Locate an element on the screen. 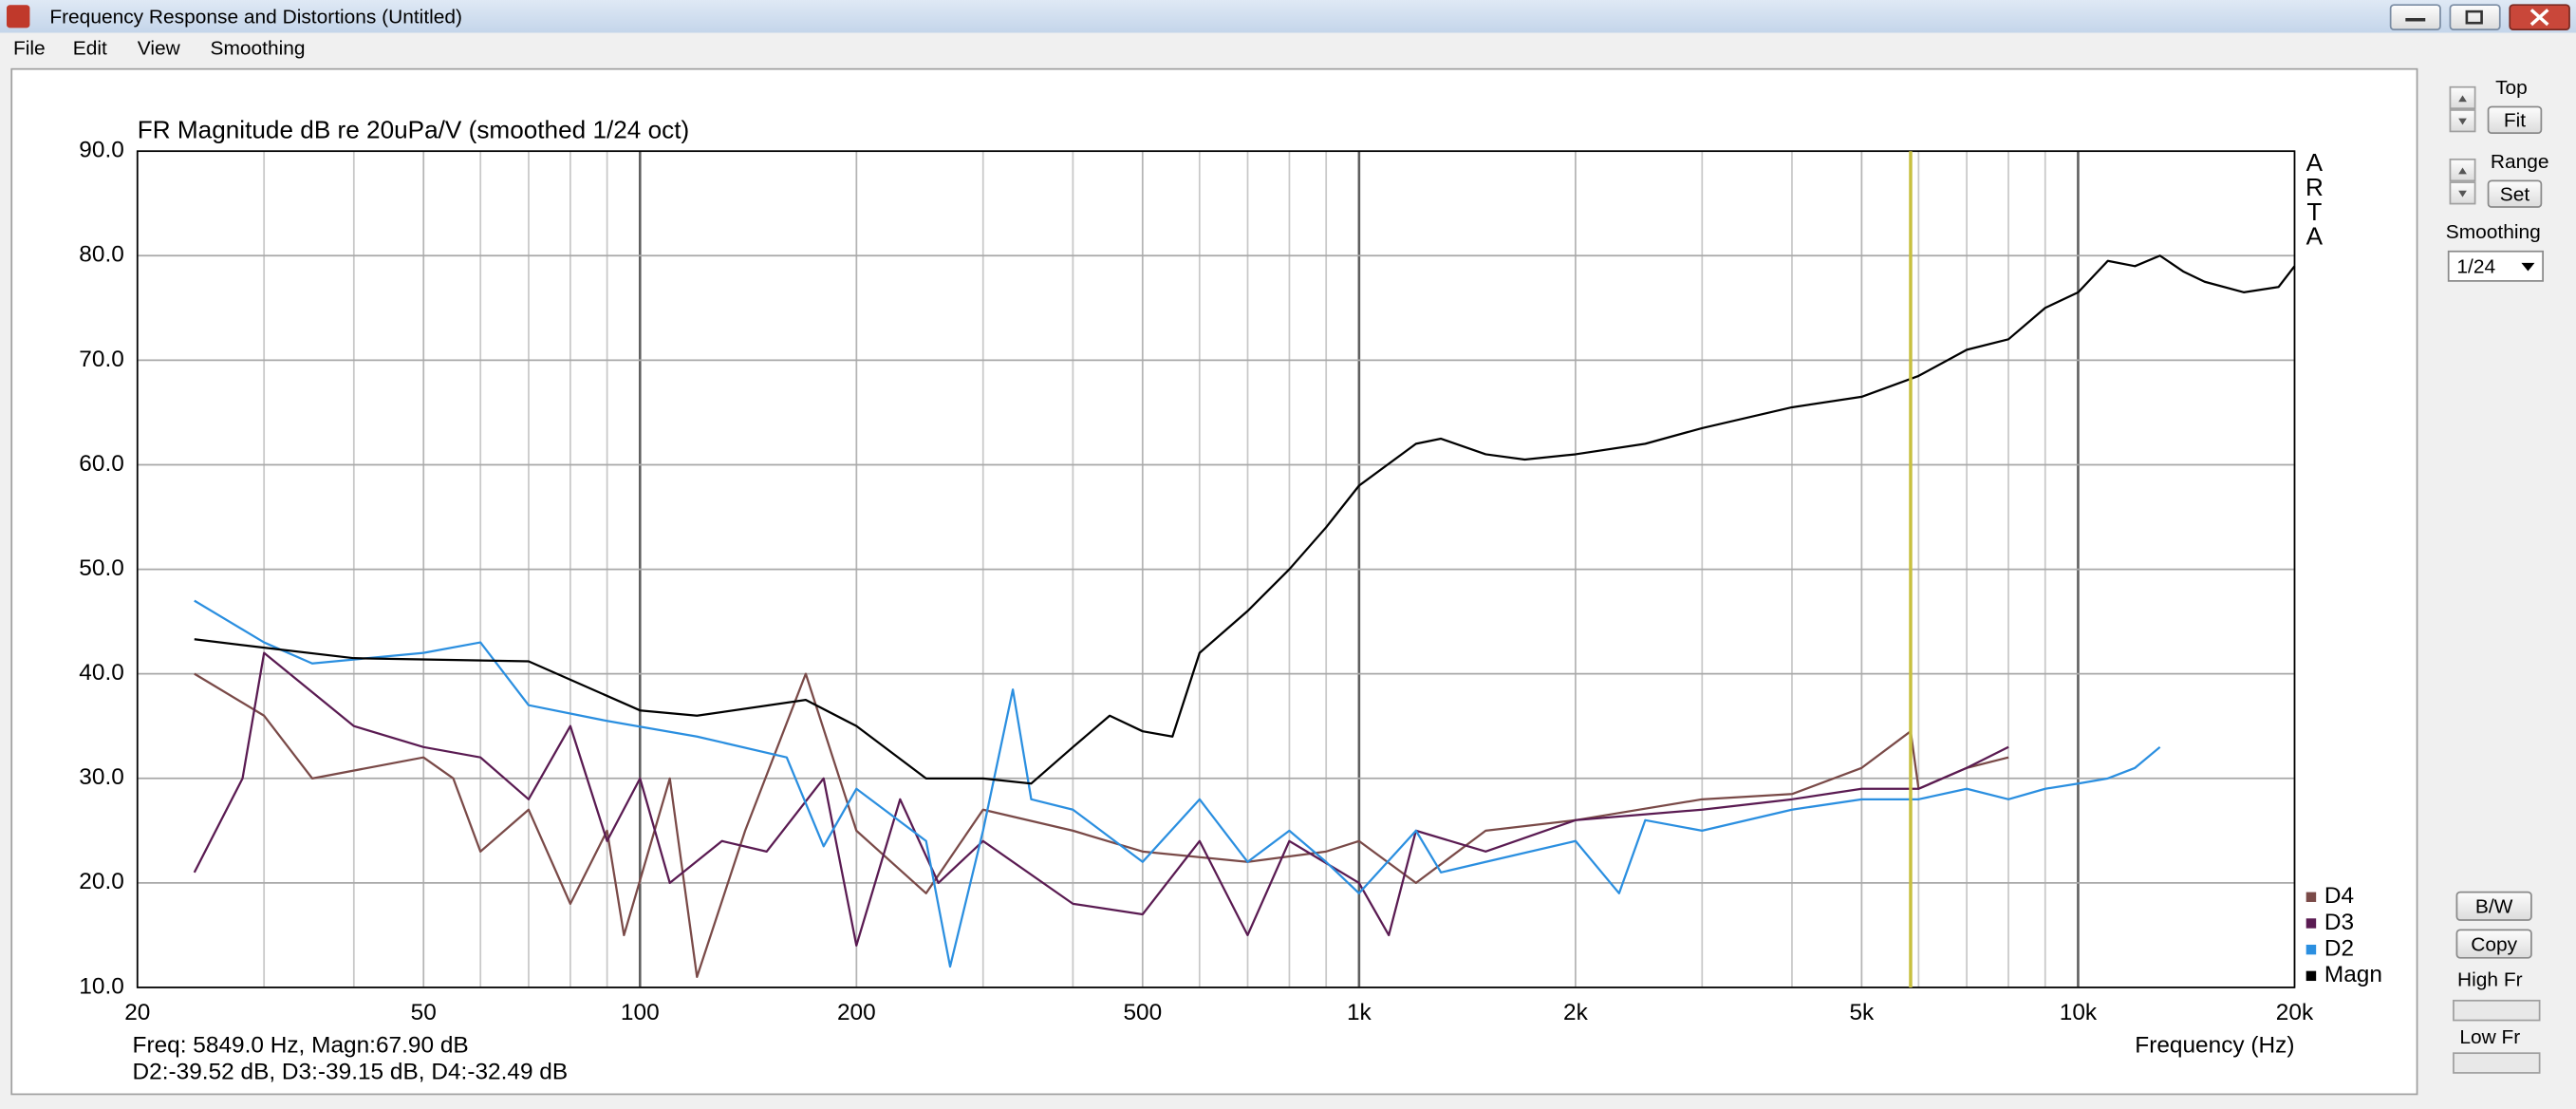 The width and height of the screenshot is (2576, 1109). legend-label: D3 is located at coordinates (2339, 922).